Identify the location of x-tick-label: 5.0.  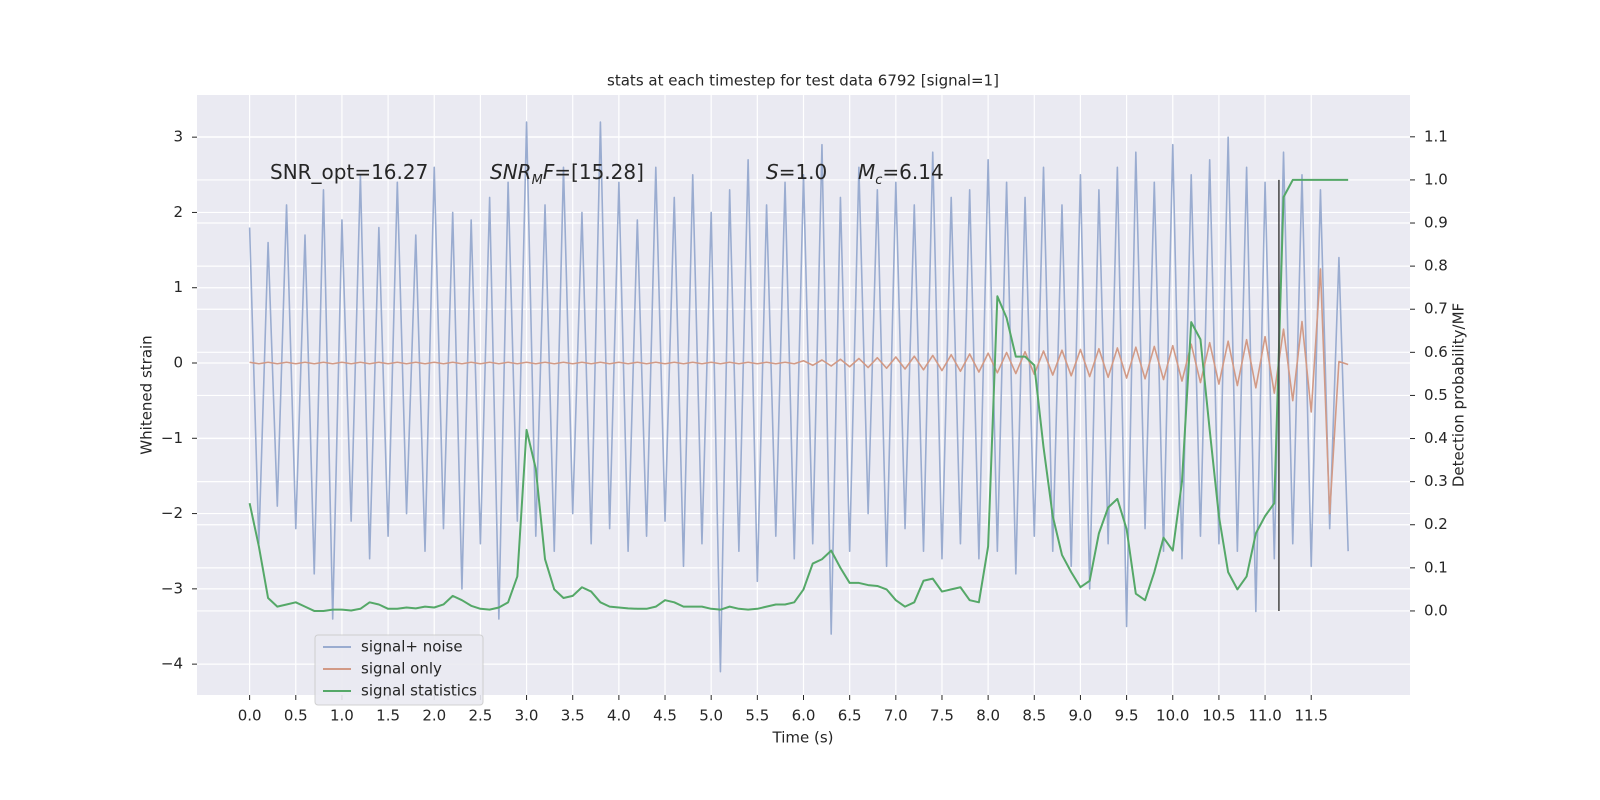
(711, 716).